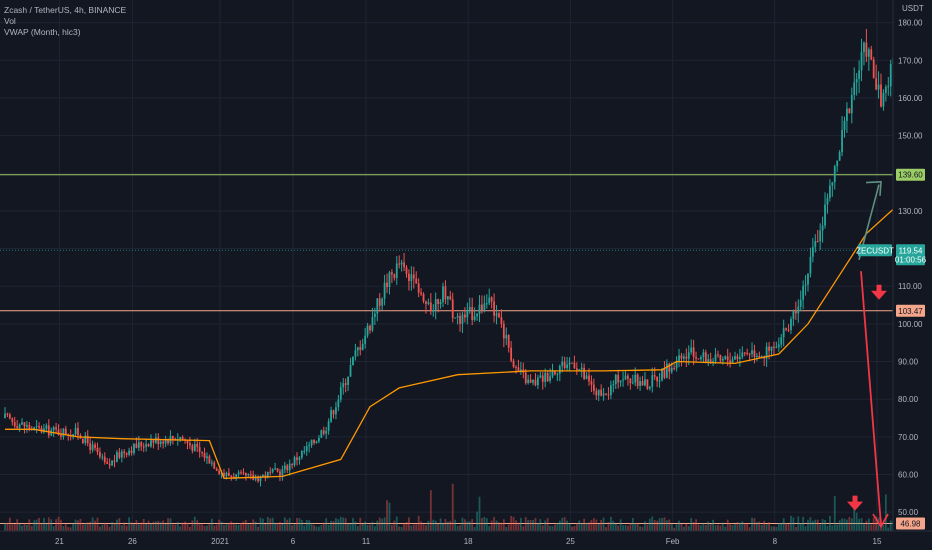 The height and width of the screenshot is (550, 932). I want to click on level-target-label: 46.98, so click(910, 524).